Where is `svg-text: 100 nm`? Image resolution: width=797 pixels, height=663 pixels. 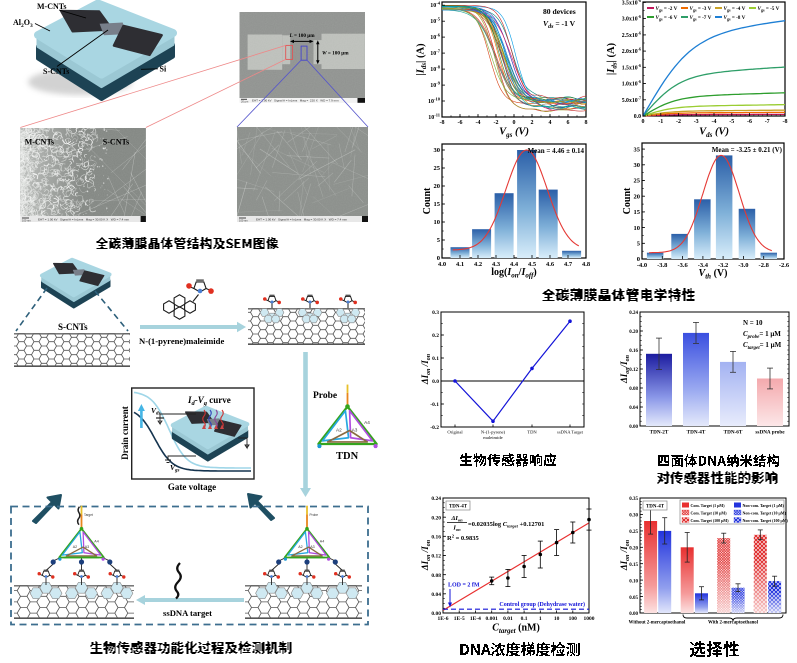
svg-text: 100 nm is located at coordinates (243, 221).